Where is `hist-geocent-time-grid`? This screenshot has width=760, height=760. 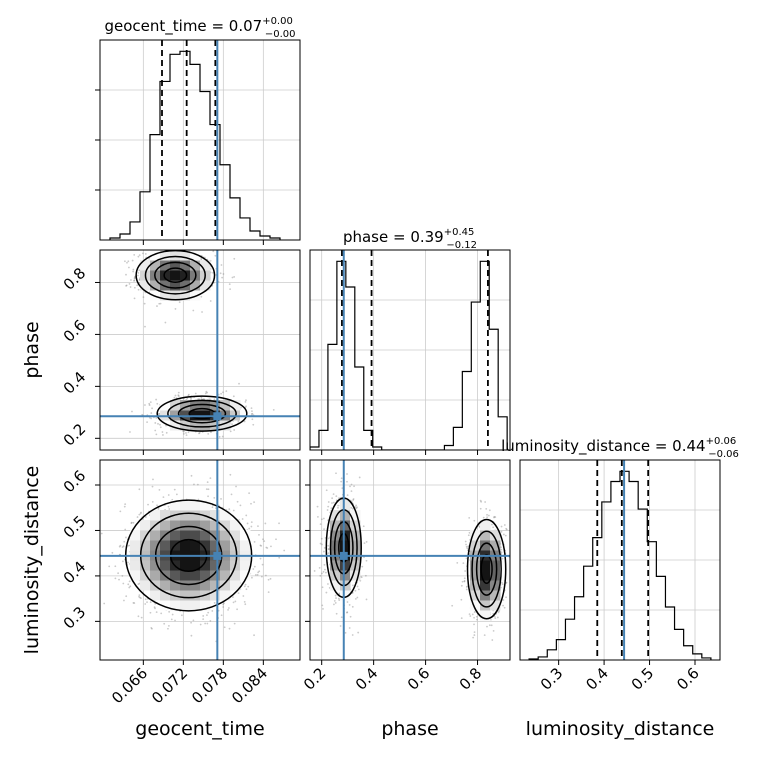 hist-geocent-time-grid is located at coordinates (197, 142).